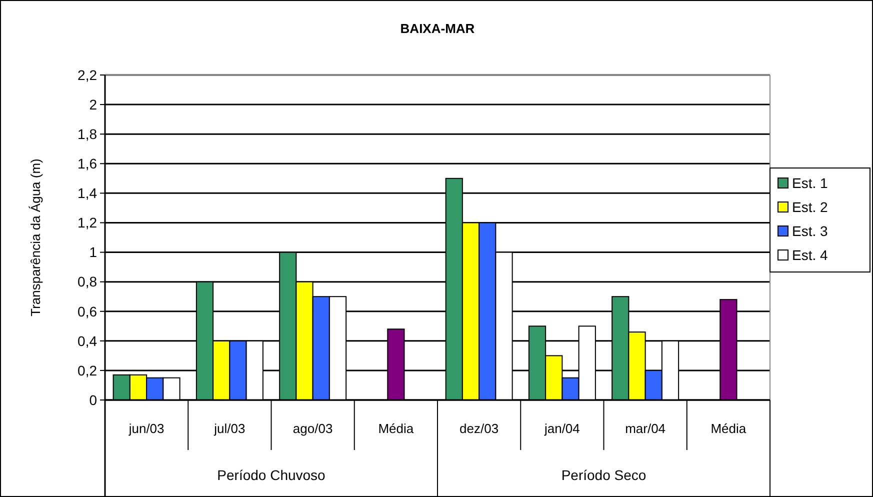  What do you see at coordinates (810, 230) in the screenshot?
I see `legend-label: Est. 3` at bounding box center [810, 230].